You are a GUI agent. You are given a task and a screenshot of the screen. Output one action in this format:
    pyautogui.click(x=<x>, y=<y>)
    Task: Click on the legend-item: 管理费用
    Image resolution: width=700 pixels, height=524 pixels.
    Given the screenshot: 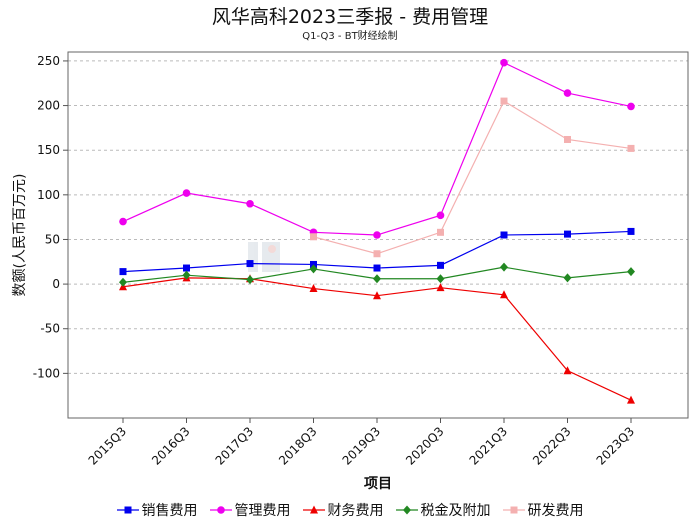 What is the action you would take?
    pyautogui.click(x=250, y=510)
    